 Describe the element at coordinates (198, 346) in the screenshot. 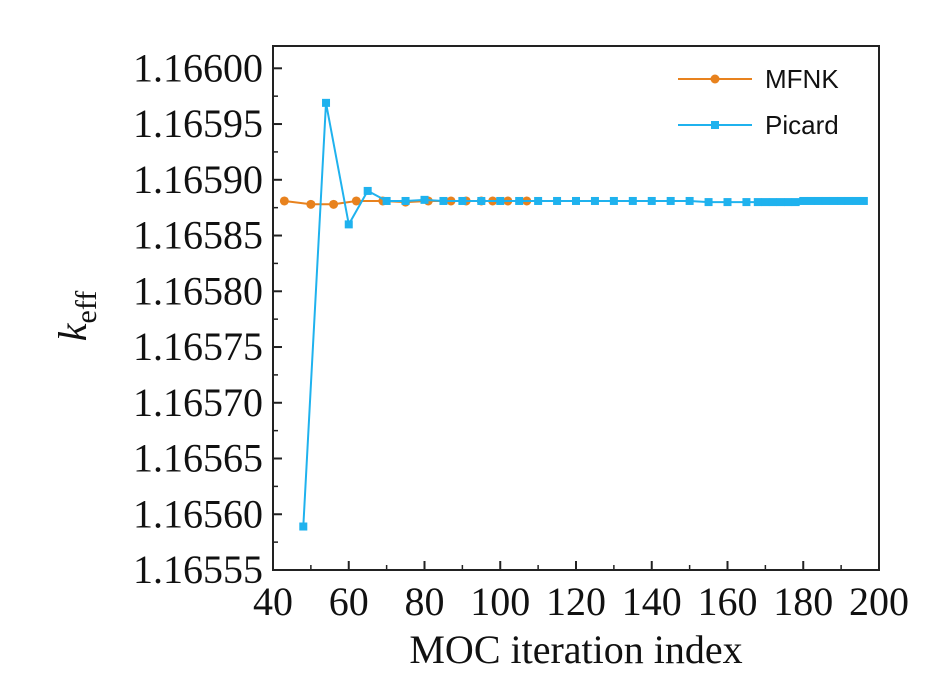

I see `y-tick-label: 1.16575` at that location.